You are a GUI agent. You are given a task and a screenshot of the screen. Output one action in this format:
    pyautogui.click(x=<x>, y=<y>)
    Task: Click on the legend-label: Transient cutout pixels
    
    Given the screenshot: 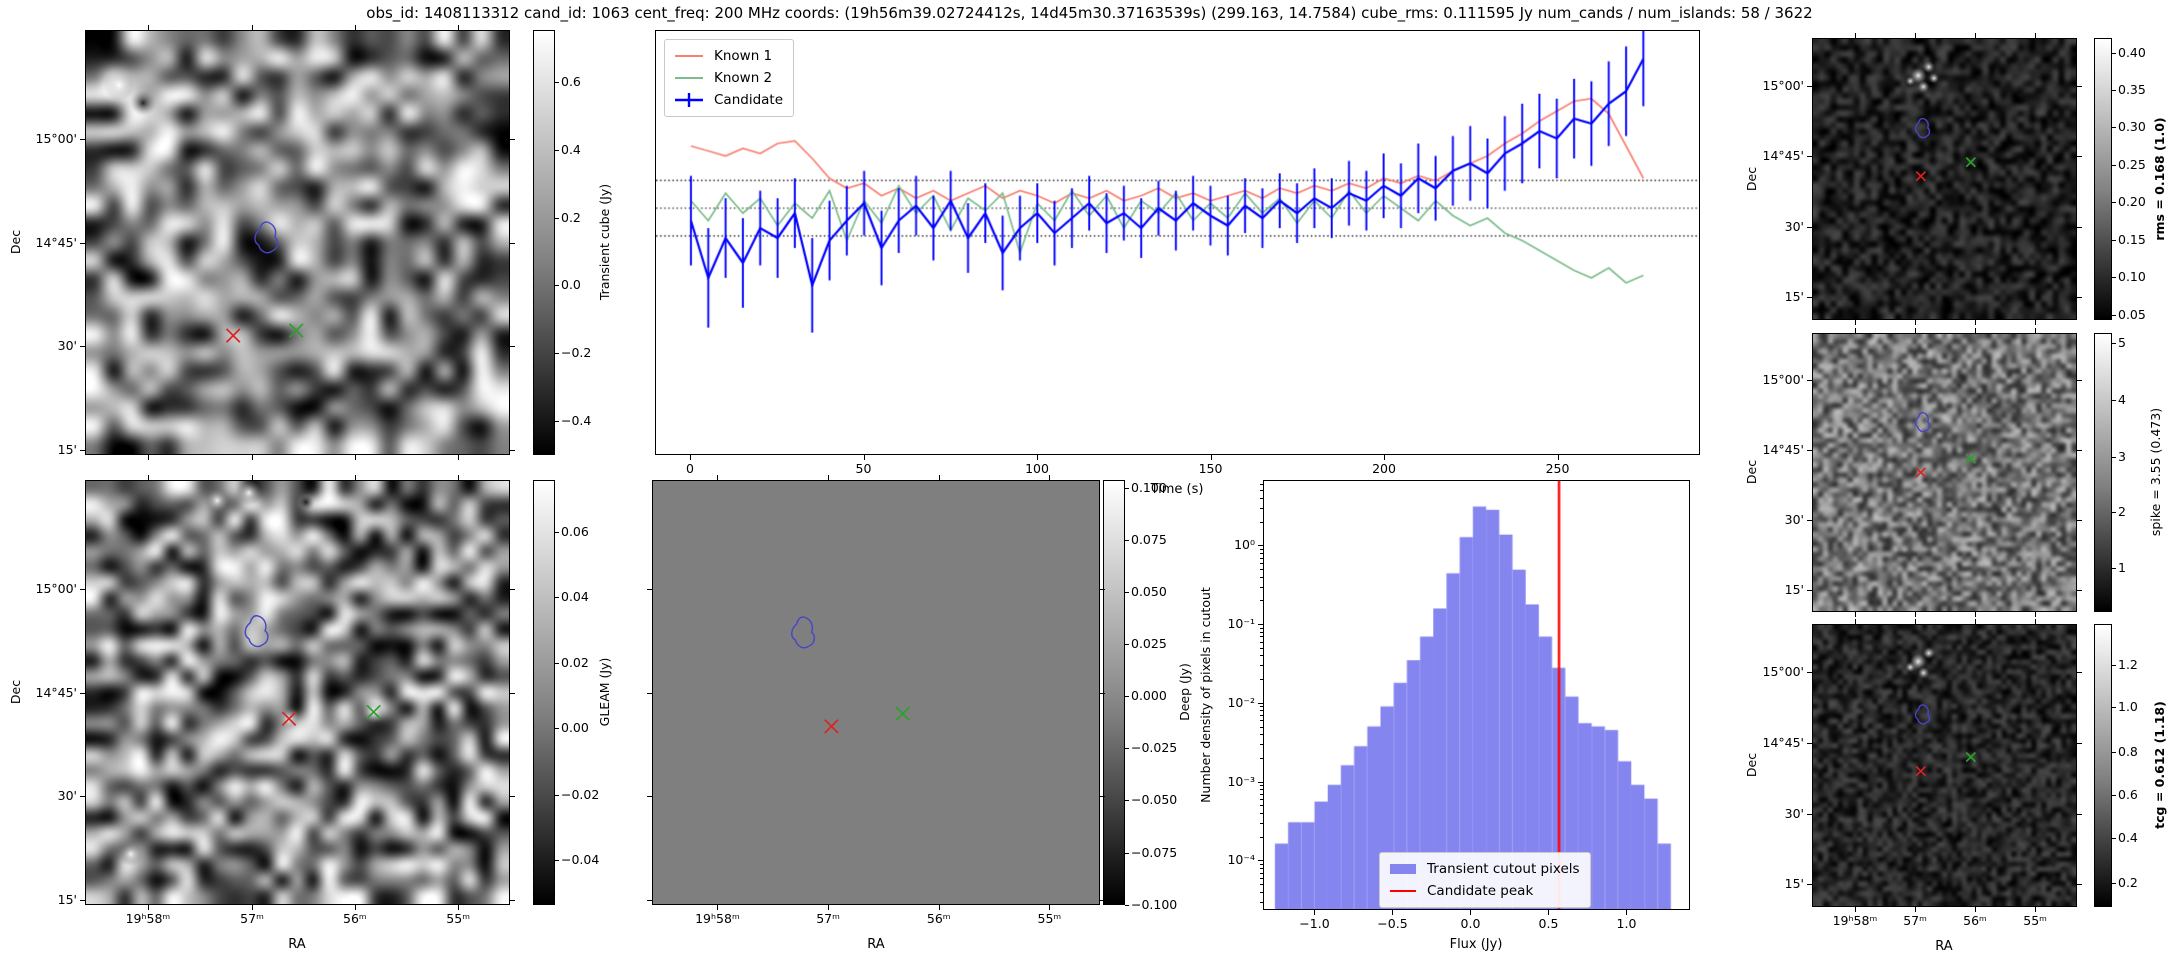 What is the action you would take?
    pyautogui.click(x=1503, y=869)
    